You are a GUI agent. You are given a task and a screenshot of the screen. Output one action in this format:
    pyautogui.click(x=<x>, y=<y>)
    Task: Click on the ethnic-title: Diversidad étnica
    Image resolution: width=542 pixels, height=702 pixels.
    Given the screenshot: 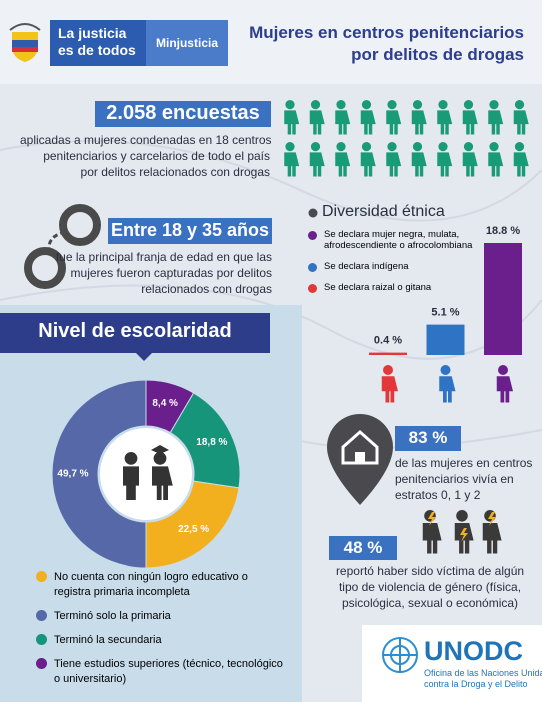 What is the action you would take?
    pyautogui.click(x=383, y=211)
    